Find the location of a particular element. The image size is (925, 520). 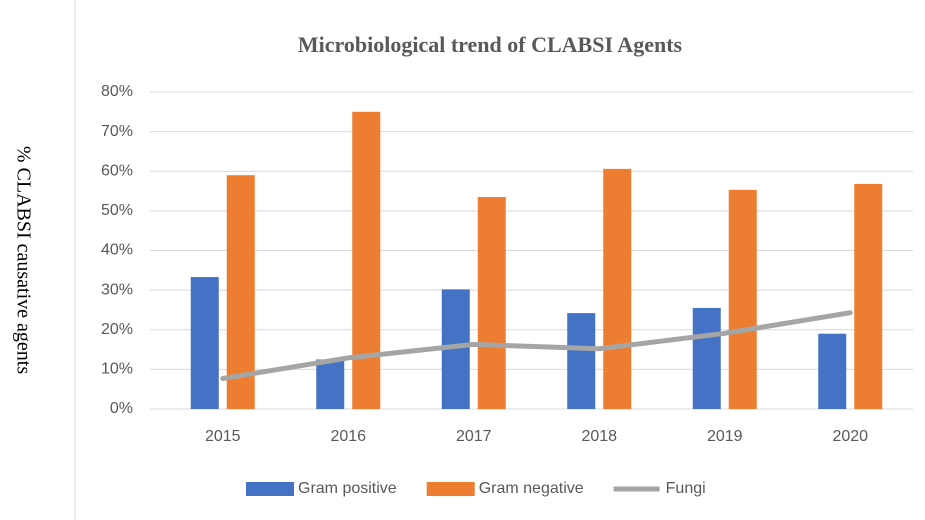

y-tick-label: 70% is located at coordinates (117, 131).